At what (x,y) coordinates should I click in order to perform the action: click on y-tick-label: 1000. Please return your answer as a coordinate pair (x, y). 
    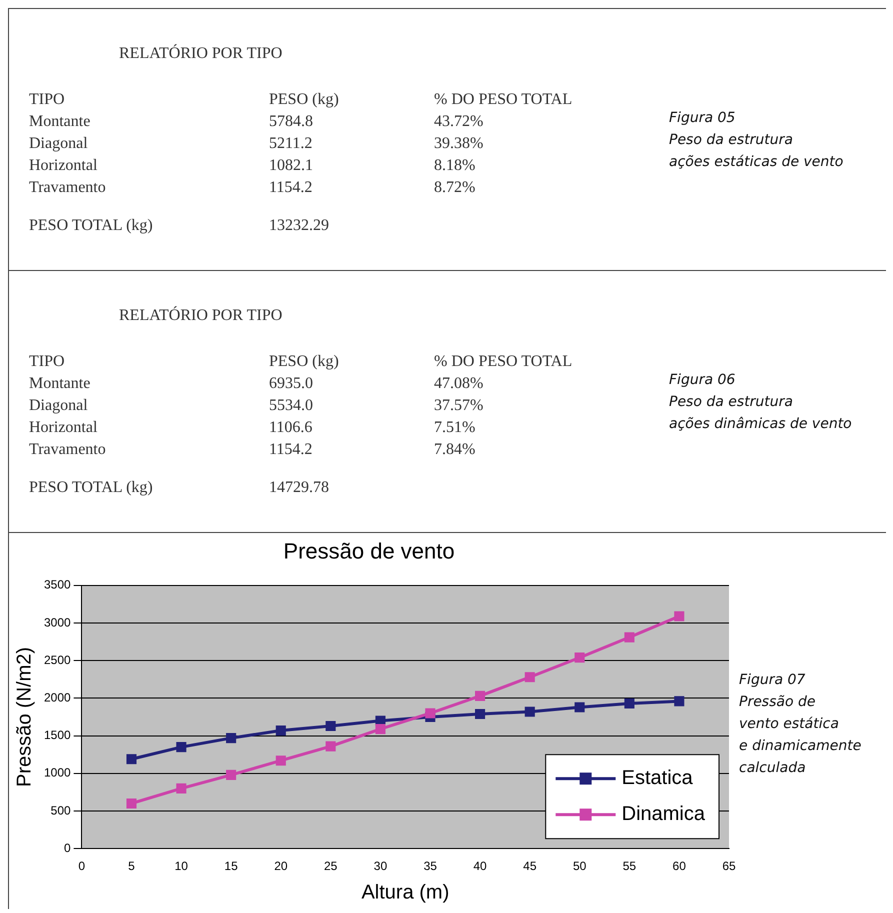
    Looking at the image, I should click on (58, 773).